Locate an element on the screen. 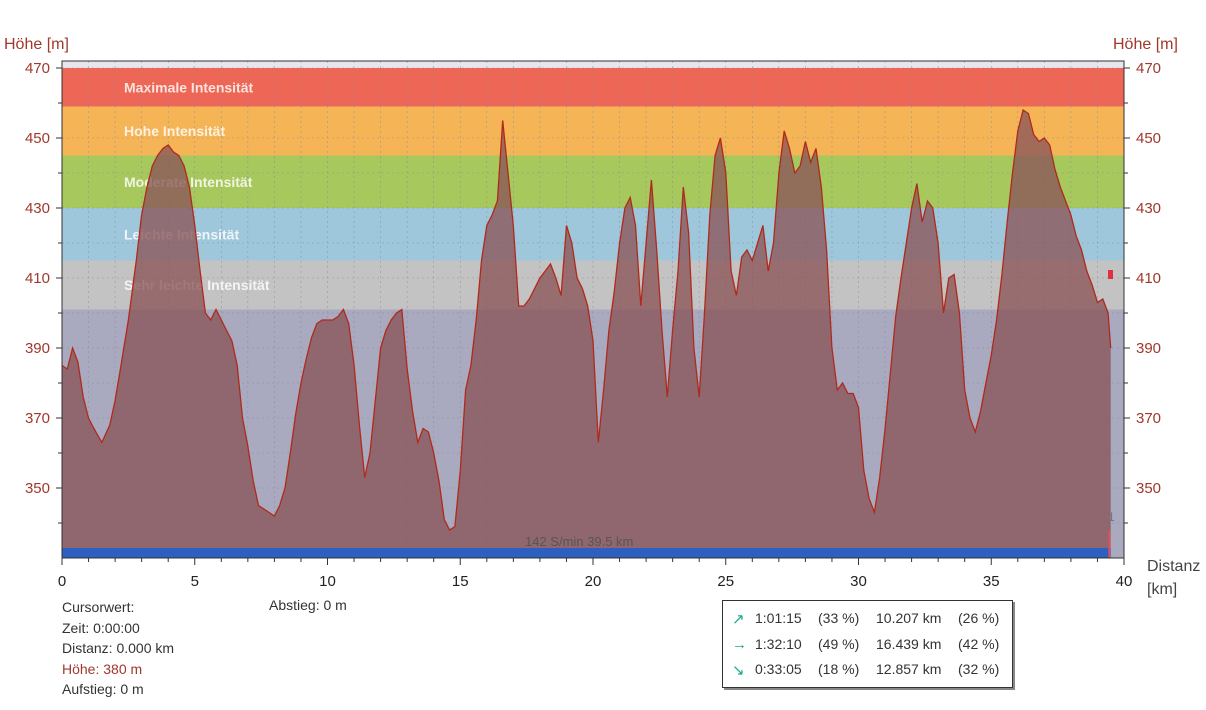 The image size is (1206, 710). cadence-annotation: 142 S/min 39.5 km is located at coordinates (579, 541).